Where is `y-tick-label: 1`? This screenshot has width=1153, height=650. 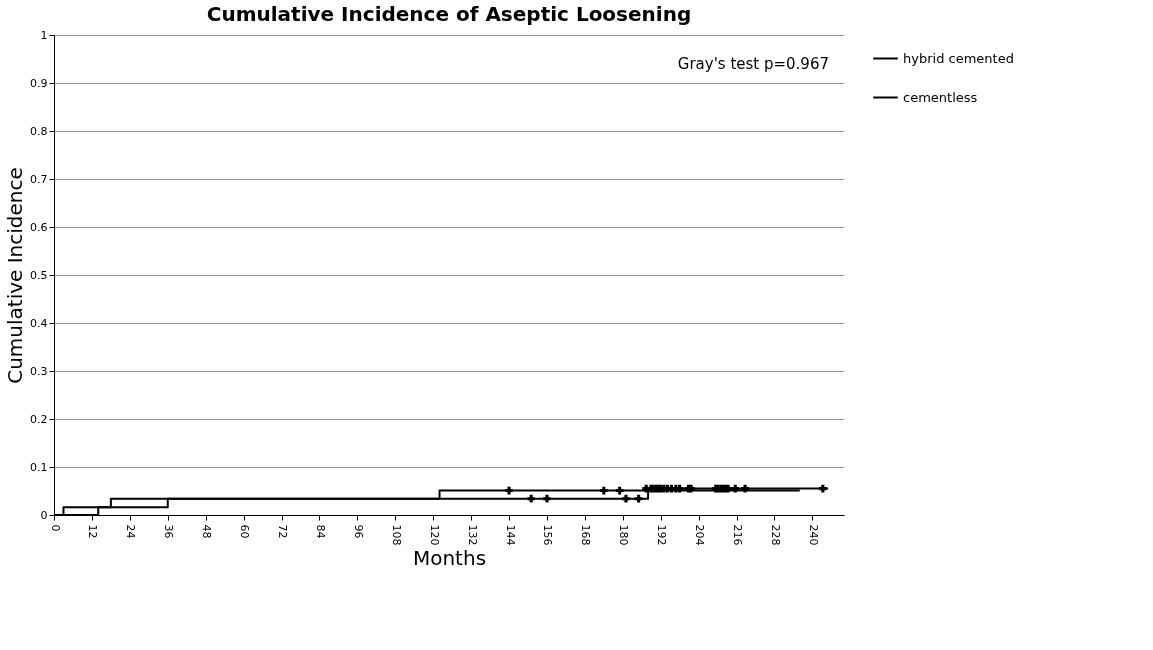 y-tick-label: 1 is located at coordinates (44, 35).